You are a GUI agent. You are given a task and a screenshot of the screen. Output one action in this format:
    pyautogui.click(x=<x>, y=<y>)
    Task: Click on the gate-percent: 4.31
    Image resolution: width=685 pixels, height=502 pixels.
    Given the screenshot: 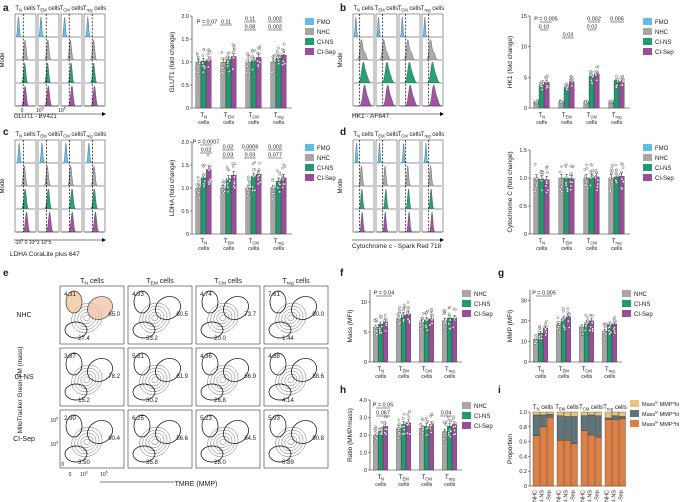 What is the action you would take?
    pyautogui.click(x=70, y=295)
    